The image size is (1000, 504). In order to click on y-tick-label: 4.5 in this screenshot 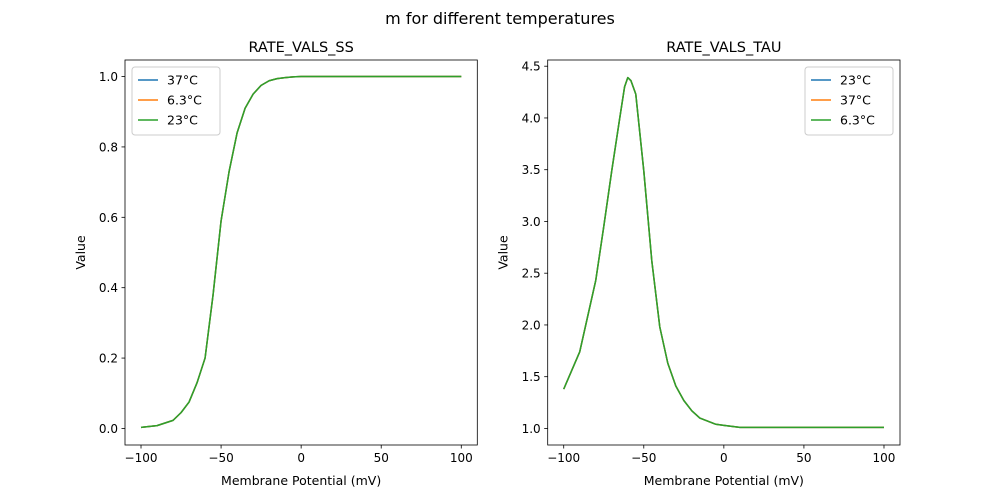, I will do `click(531, 67)`.